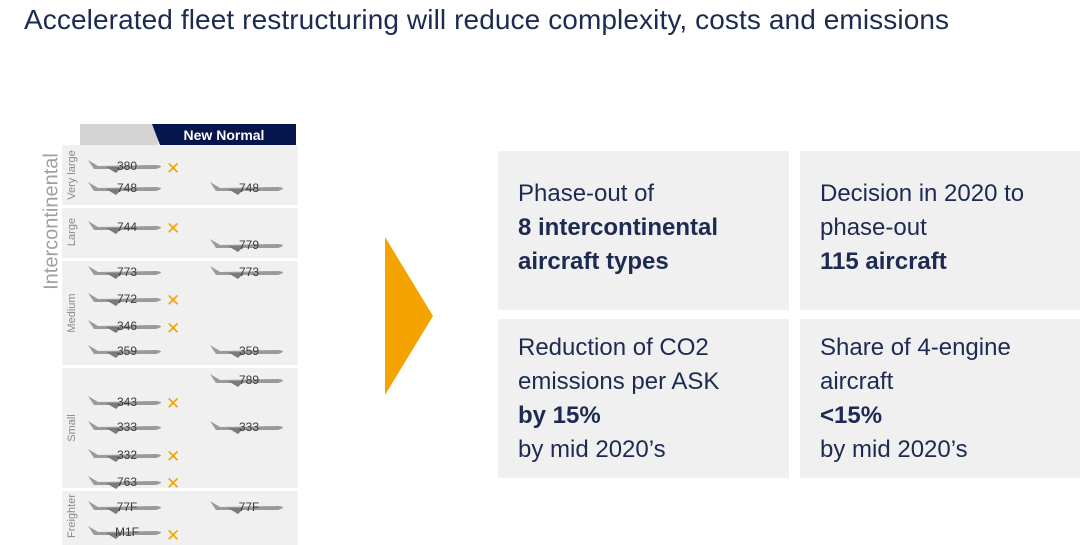 This screenshot has width=1080, height=545. I want to click on band-label-freighter: Freighter, so click(72, 516).